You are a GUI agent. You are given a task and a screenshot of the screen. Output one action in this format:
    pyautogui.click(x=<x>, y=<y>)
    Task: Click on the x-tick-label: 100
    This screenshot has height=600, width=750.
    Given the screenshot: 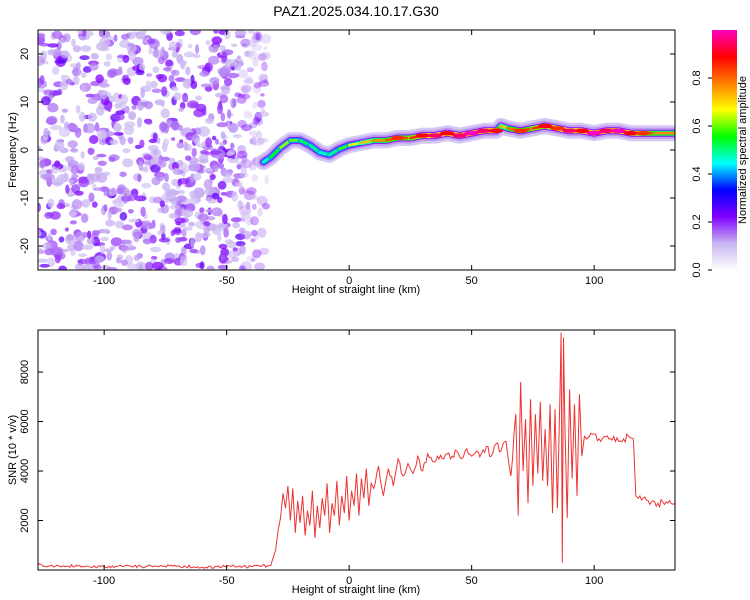 What is the action you would take?
    pyautogui.click(x=594, y=281)
    